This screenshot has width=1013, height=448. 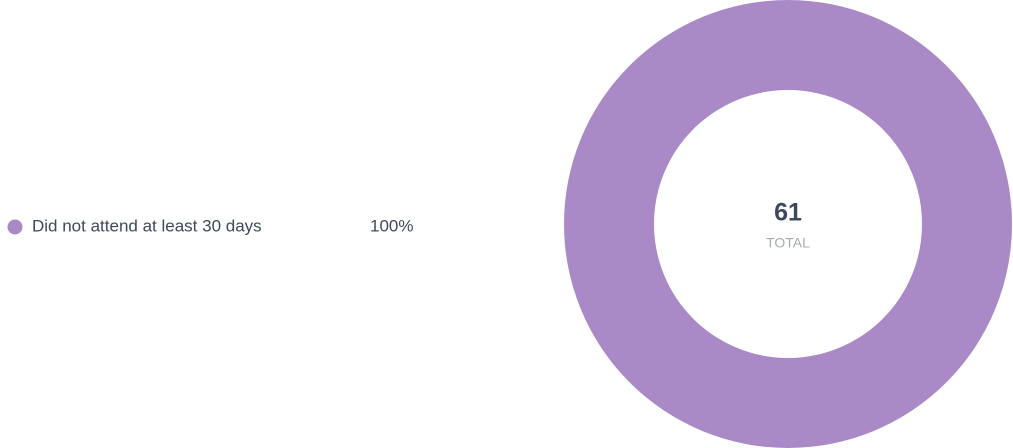 What do you see at coordinates (391, 225) in the screenshot?
I see `legend-value: 100%` at bounding box center [391, 225].